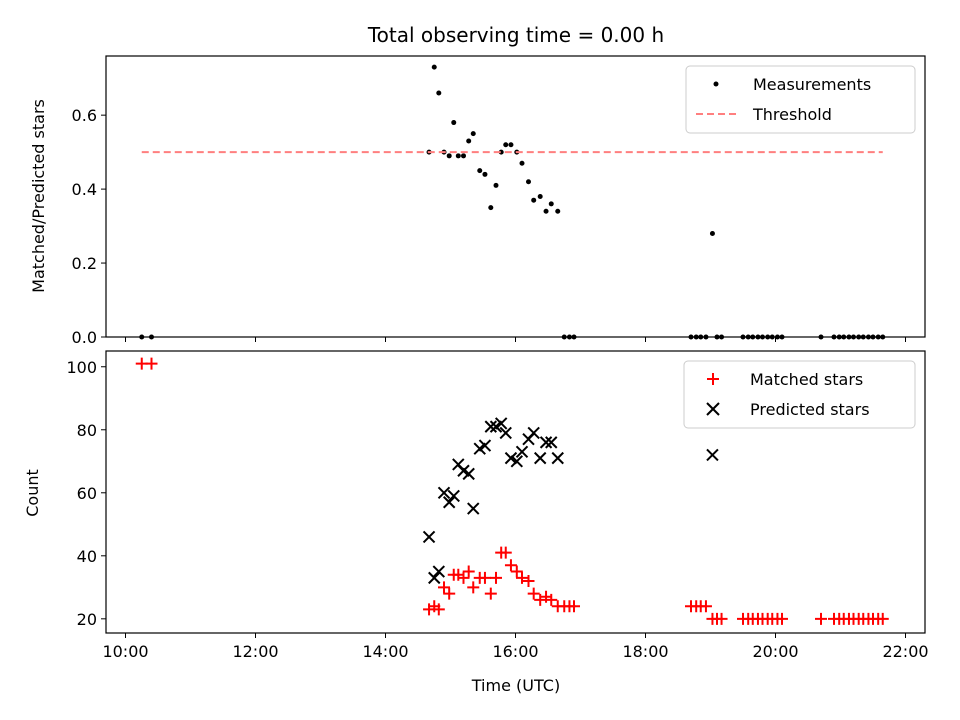 This screenshot has height=720, width=960. I want to click on bottom-x-tick-label: 12:00, so click(255, 651).